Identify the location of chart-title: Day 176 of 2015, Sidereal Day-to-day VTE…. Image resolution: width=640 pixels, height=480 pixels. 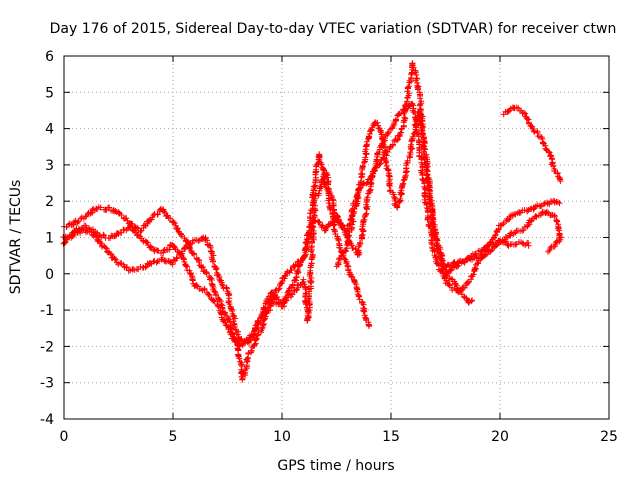
(333, 29).